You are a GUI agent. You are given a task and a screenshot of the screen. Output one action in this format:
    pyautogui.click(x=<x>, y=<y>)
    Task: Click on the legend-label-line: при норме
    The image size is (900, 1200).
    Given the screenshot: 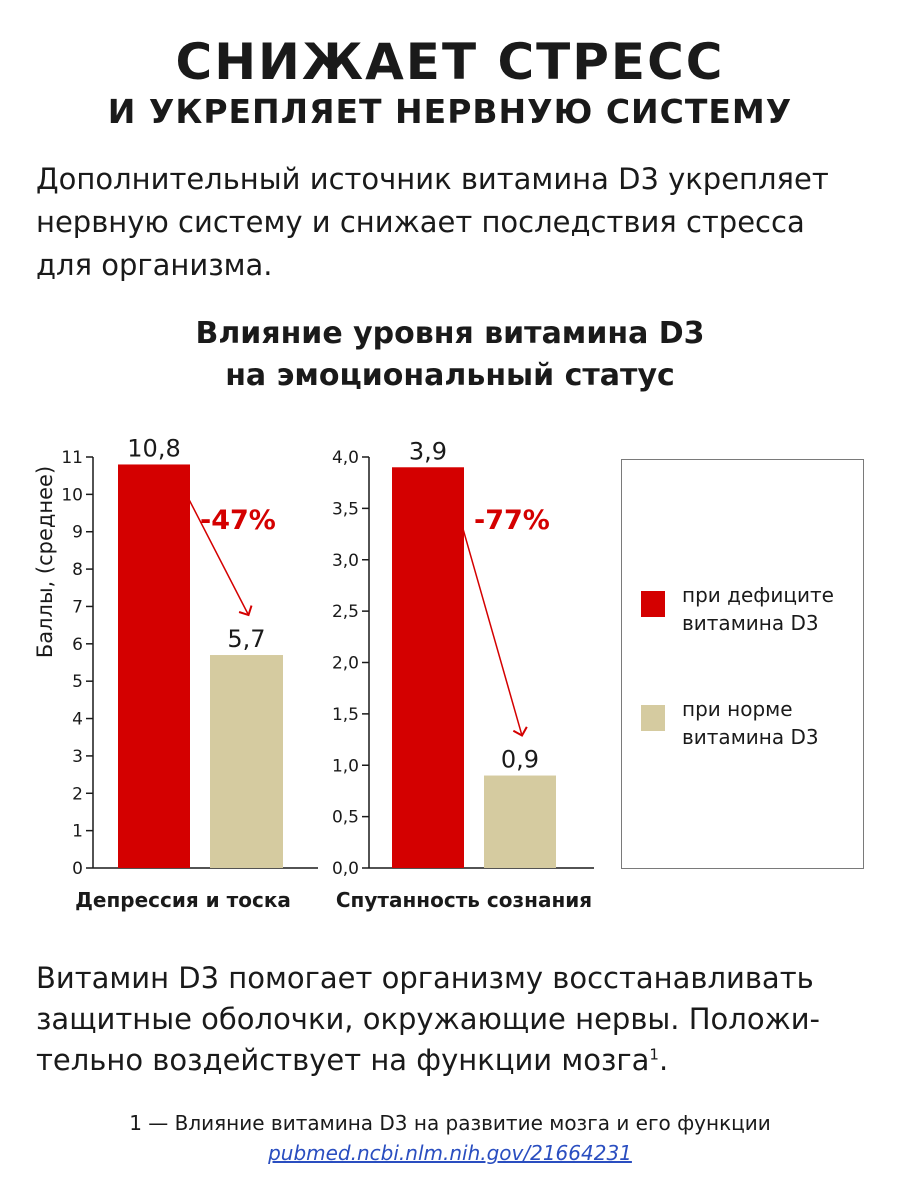 What is the action you would take?
    pyautogui.click(x=737, y=709)
    